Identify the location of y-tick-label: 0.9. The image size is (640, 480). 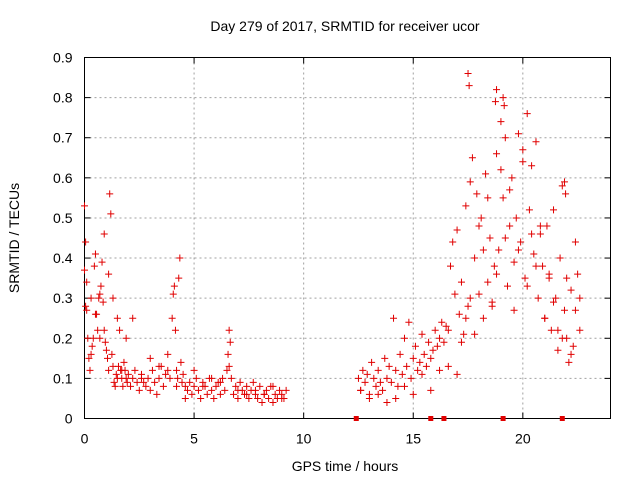
(63, 58).